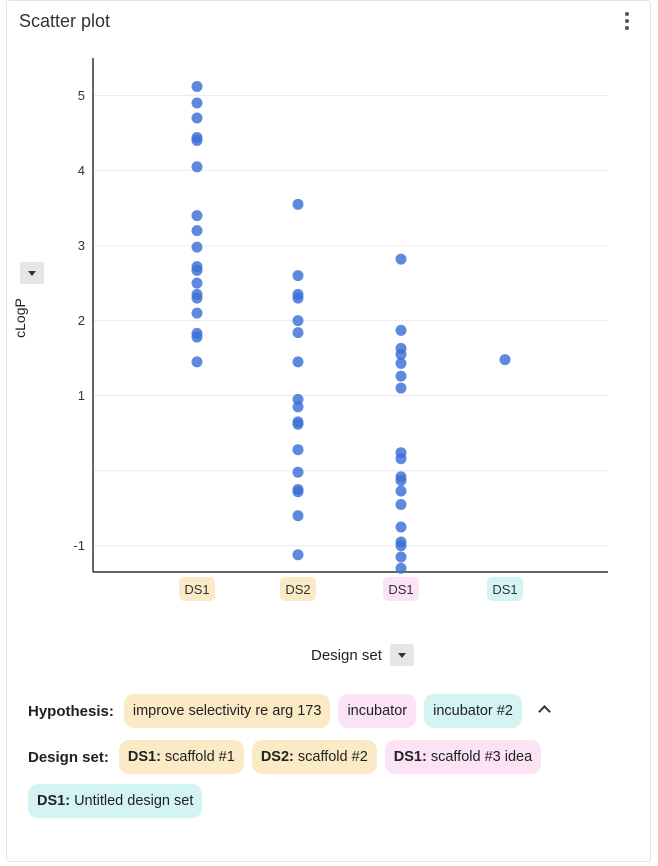 This screenshot has height=866, width=658. I want to click on design-set-chip-text: scaffold #1, so click(197, 757).